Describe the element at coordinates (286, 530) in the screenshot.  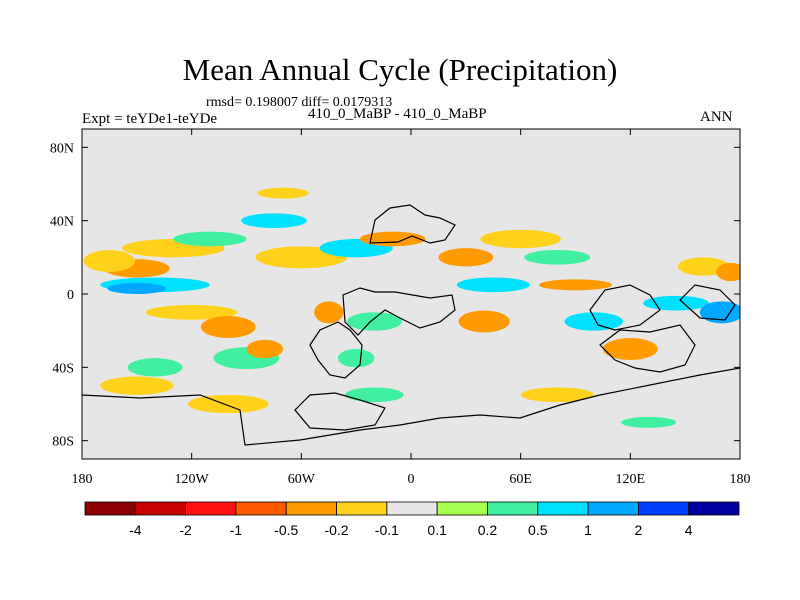
I see `colorbar-label: -0.5` at that location.